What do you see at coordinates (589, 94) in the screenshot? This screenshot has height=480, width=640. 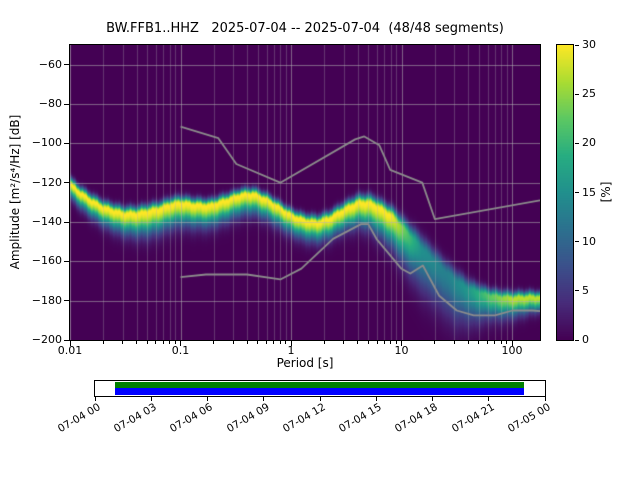 I see `colorbar-tick-label: 25` at bounding box center [589, 94].